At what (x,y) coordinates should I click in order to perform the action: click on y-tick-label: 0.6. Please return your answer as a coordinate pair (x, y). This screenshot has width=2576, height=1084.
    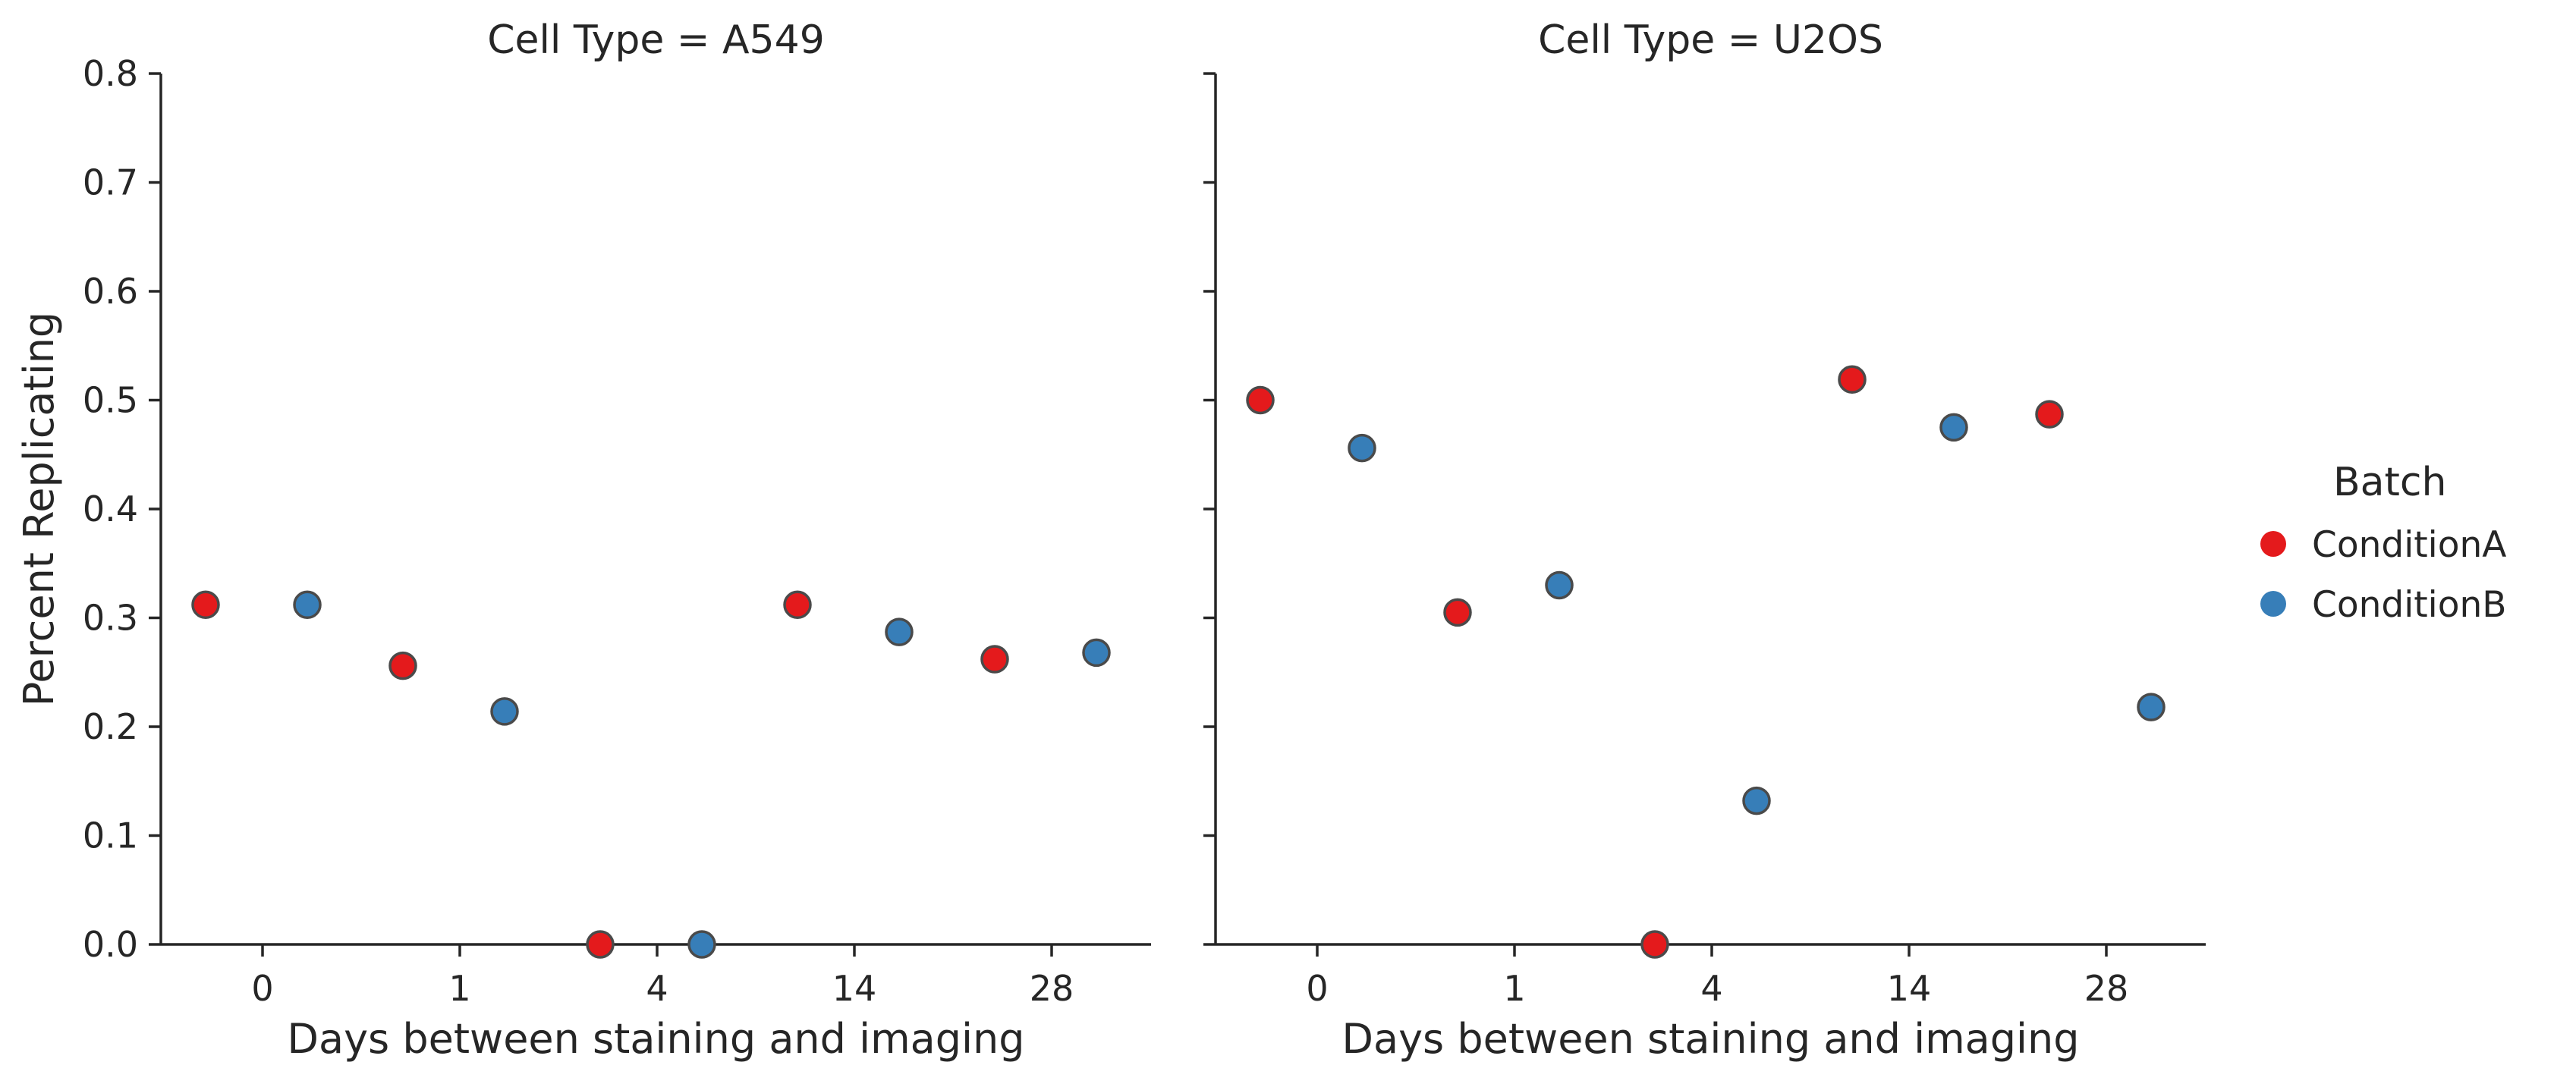
    Looking at the image, I should click on (110, 291).